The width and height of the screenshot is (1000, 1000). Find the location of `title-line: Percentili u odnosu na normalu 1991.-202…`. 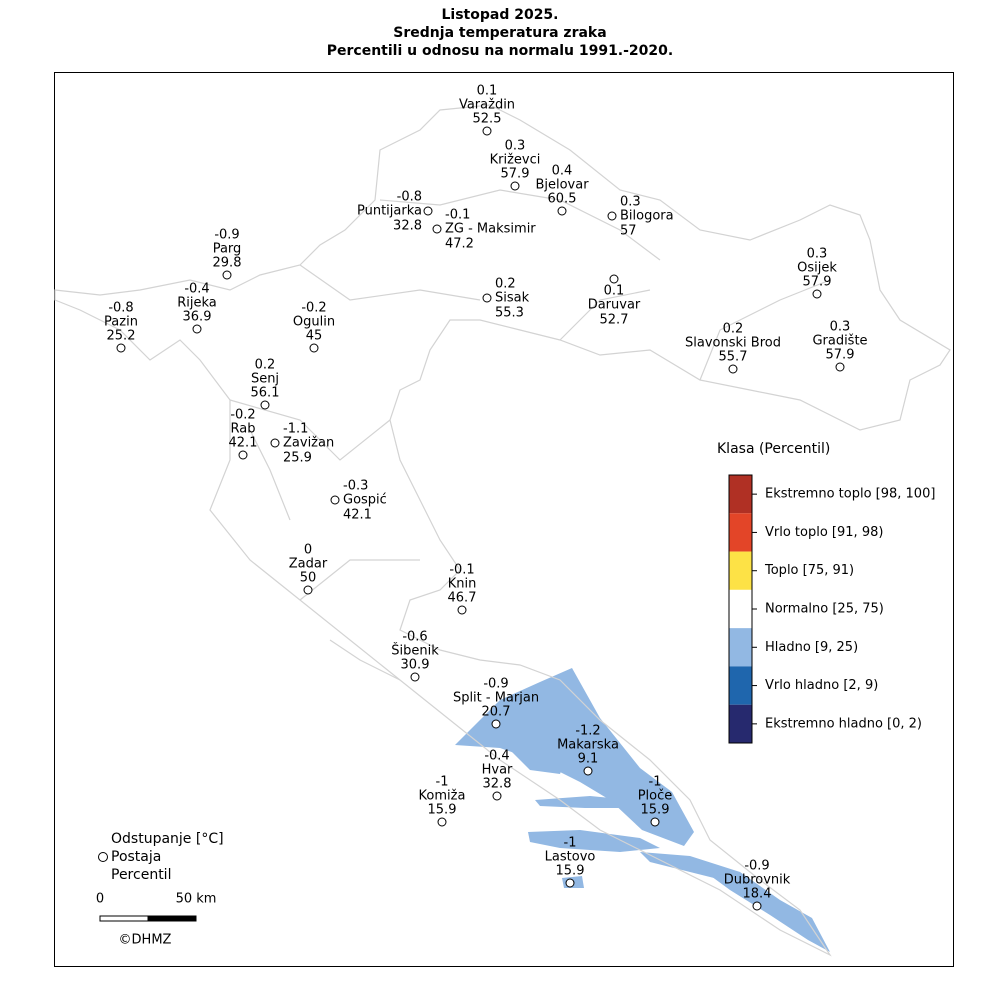

title-line: Percentili u odnosu na normalu 1991.-202… is located at coordinates (500, 51).